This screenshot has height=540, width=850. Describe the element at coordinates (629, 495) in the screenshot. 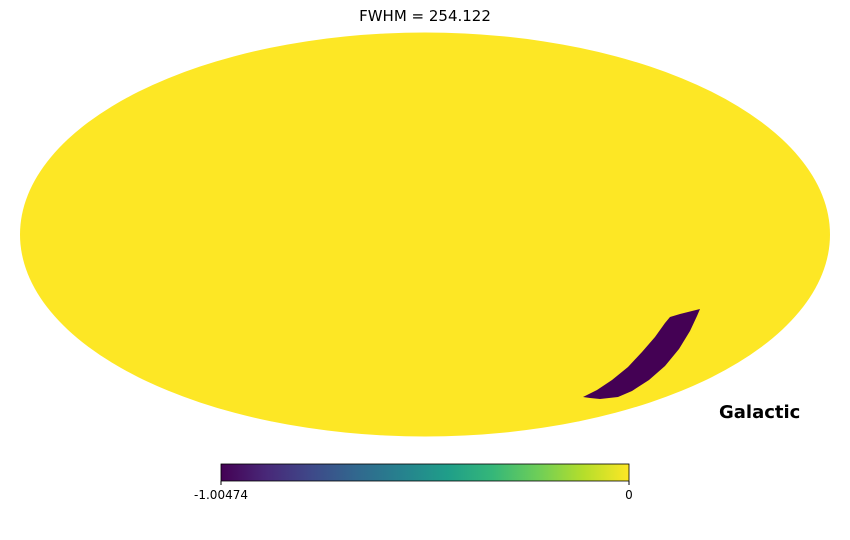

I see `colorbar-tick-label-max: 0` at that location.